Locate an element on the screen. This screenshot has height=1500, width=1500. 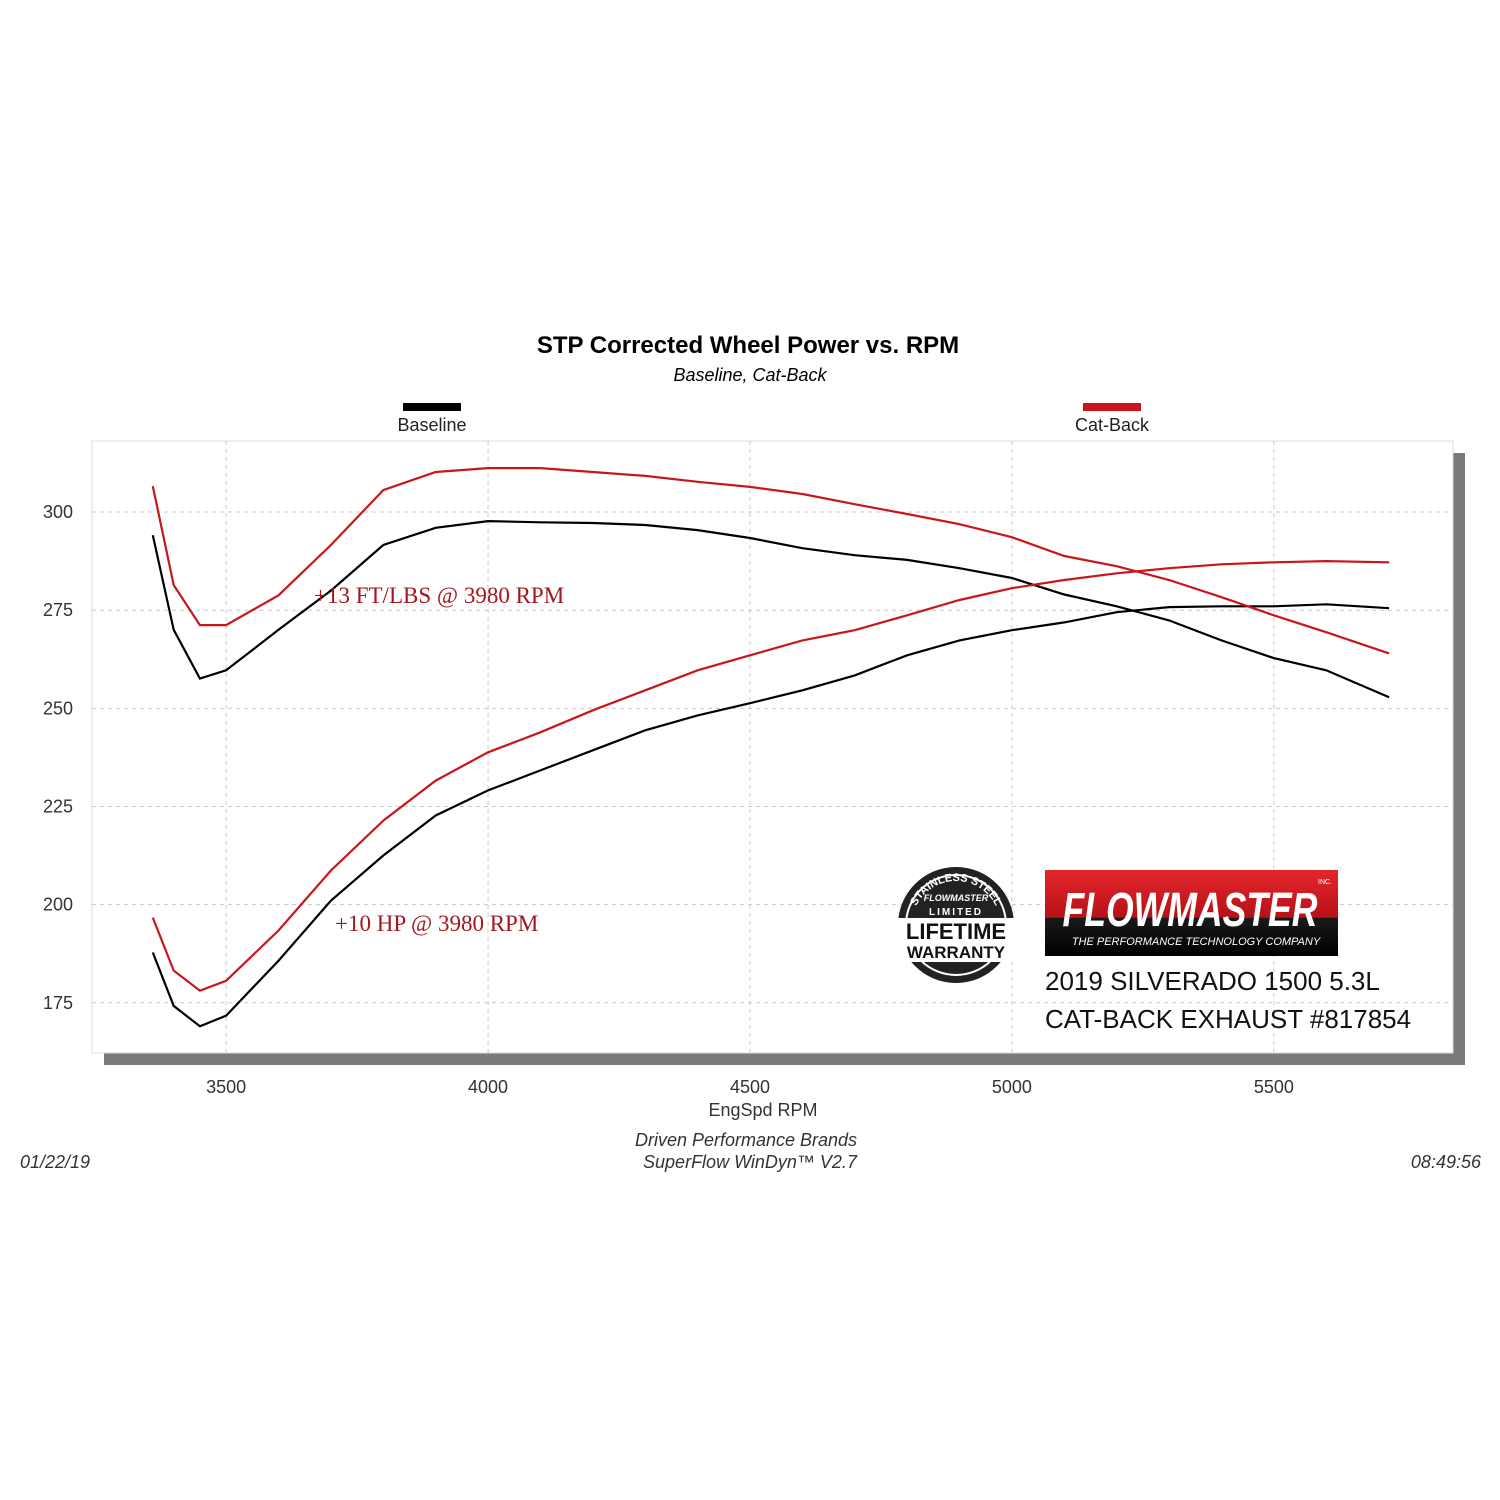
x-tick-label: 4000 is located at coordinates (488, 1087).